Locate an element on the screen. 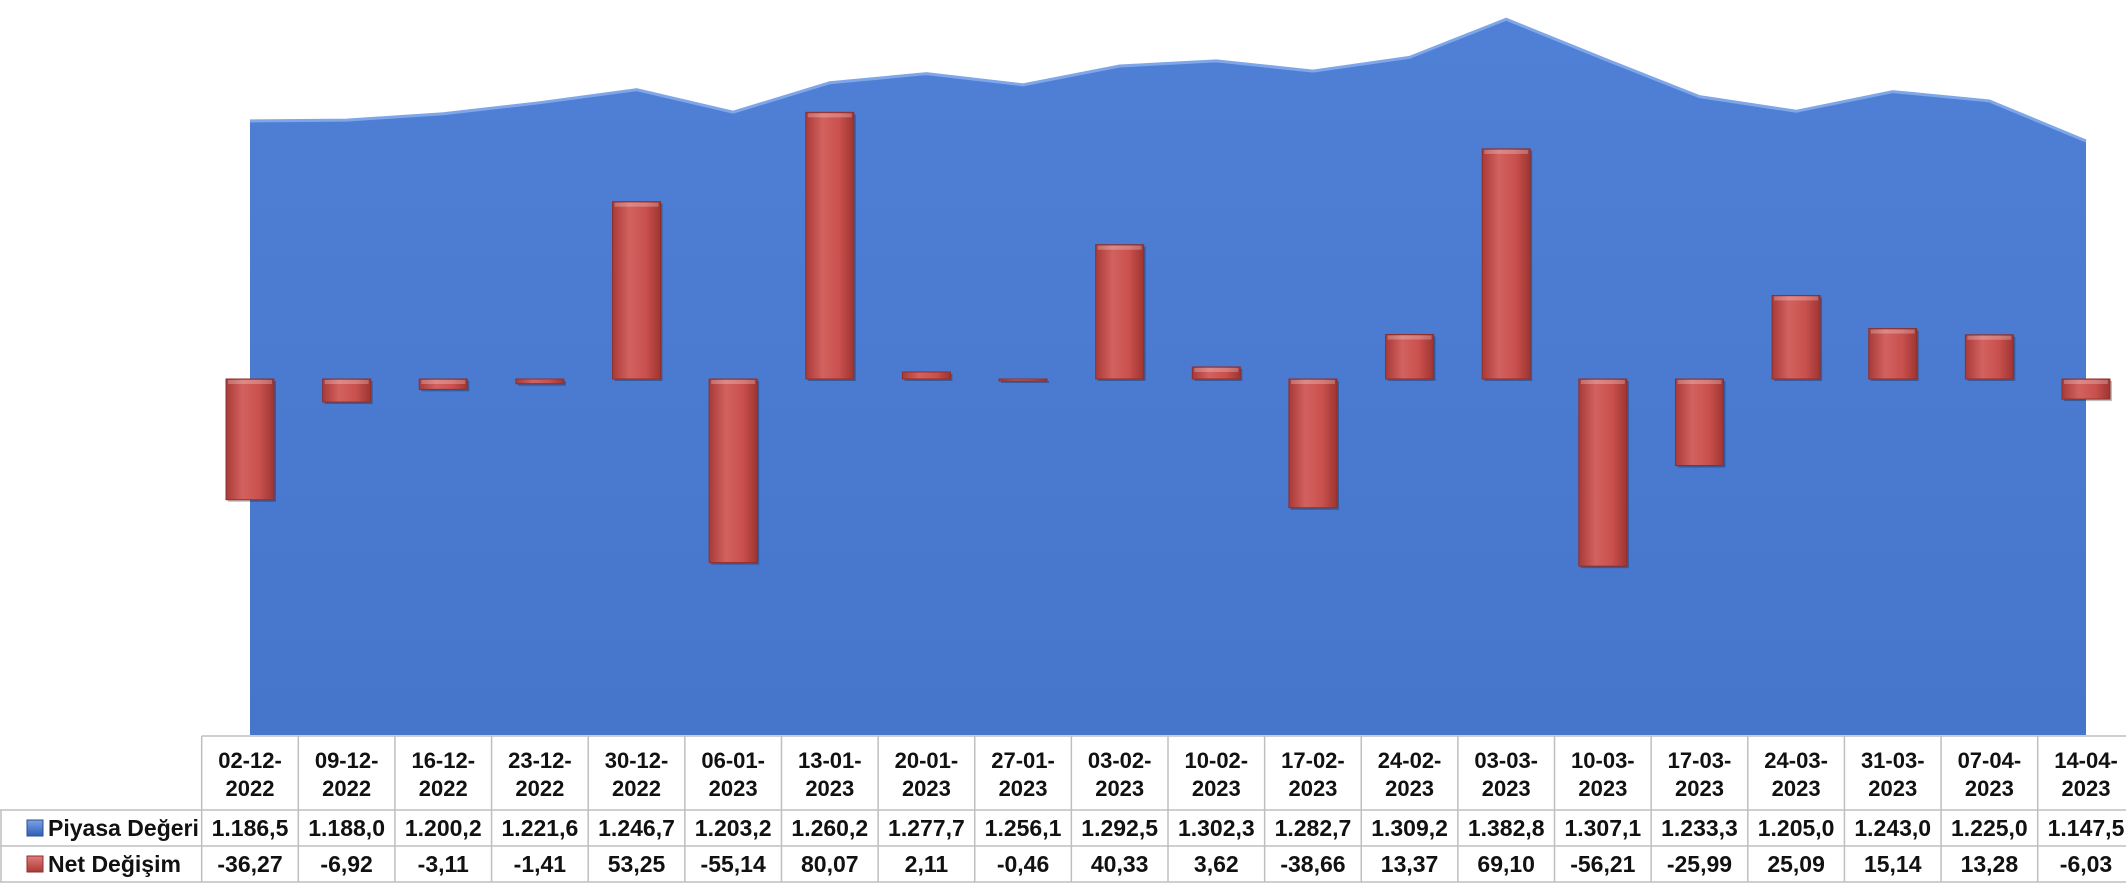 The image size is (2126, 895). data-label: -0,46 is located at coordinates (1023, 864).